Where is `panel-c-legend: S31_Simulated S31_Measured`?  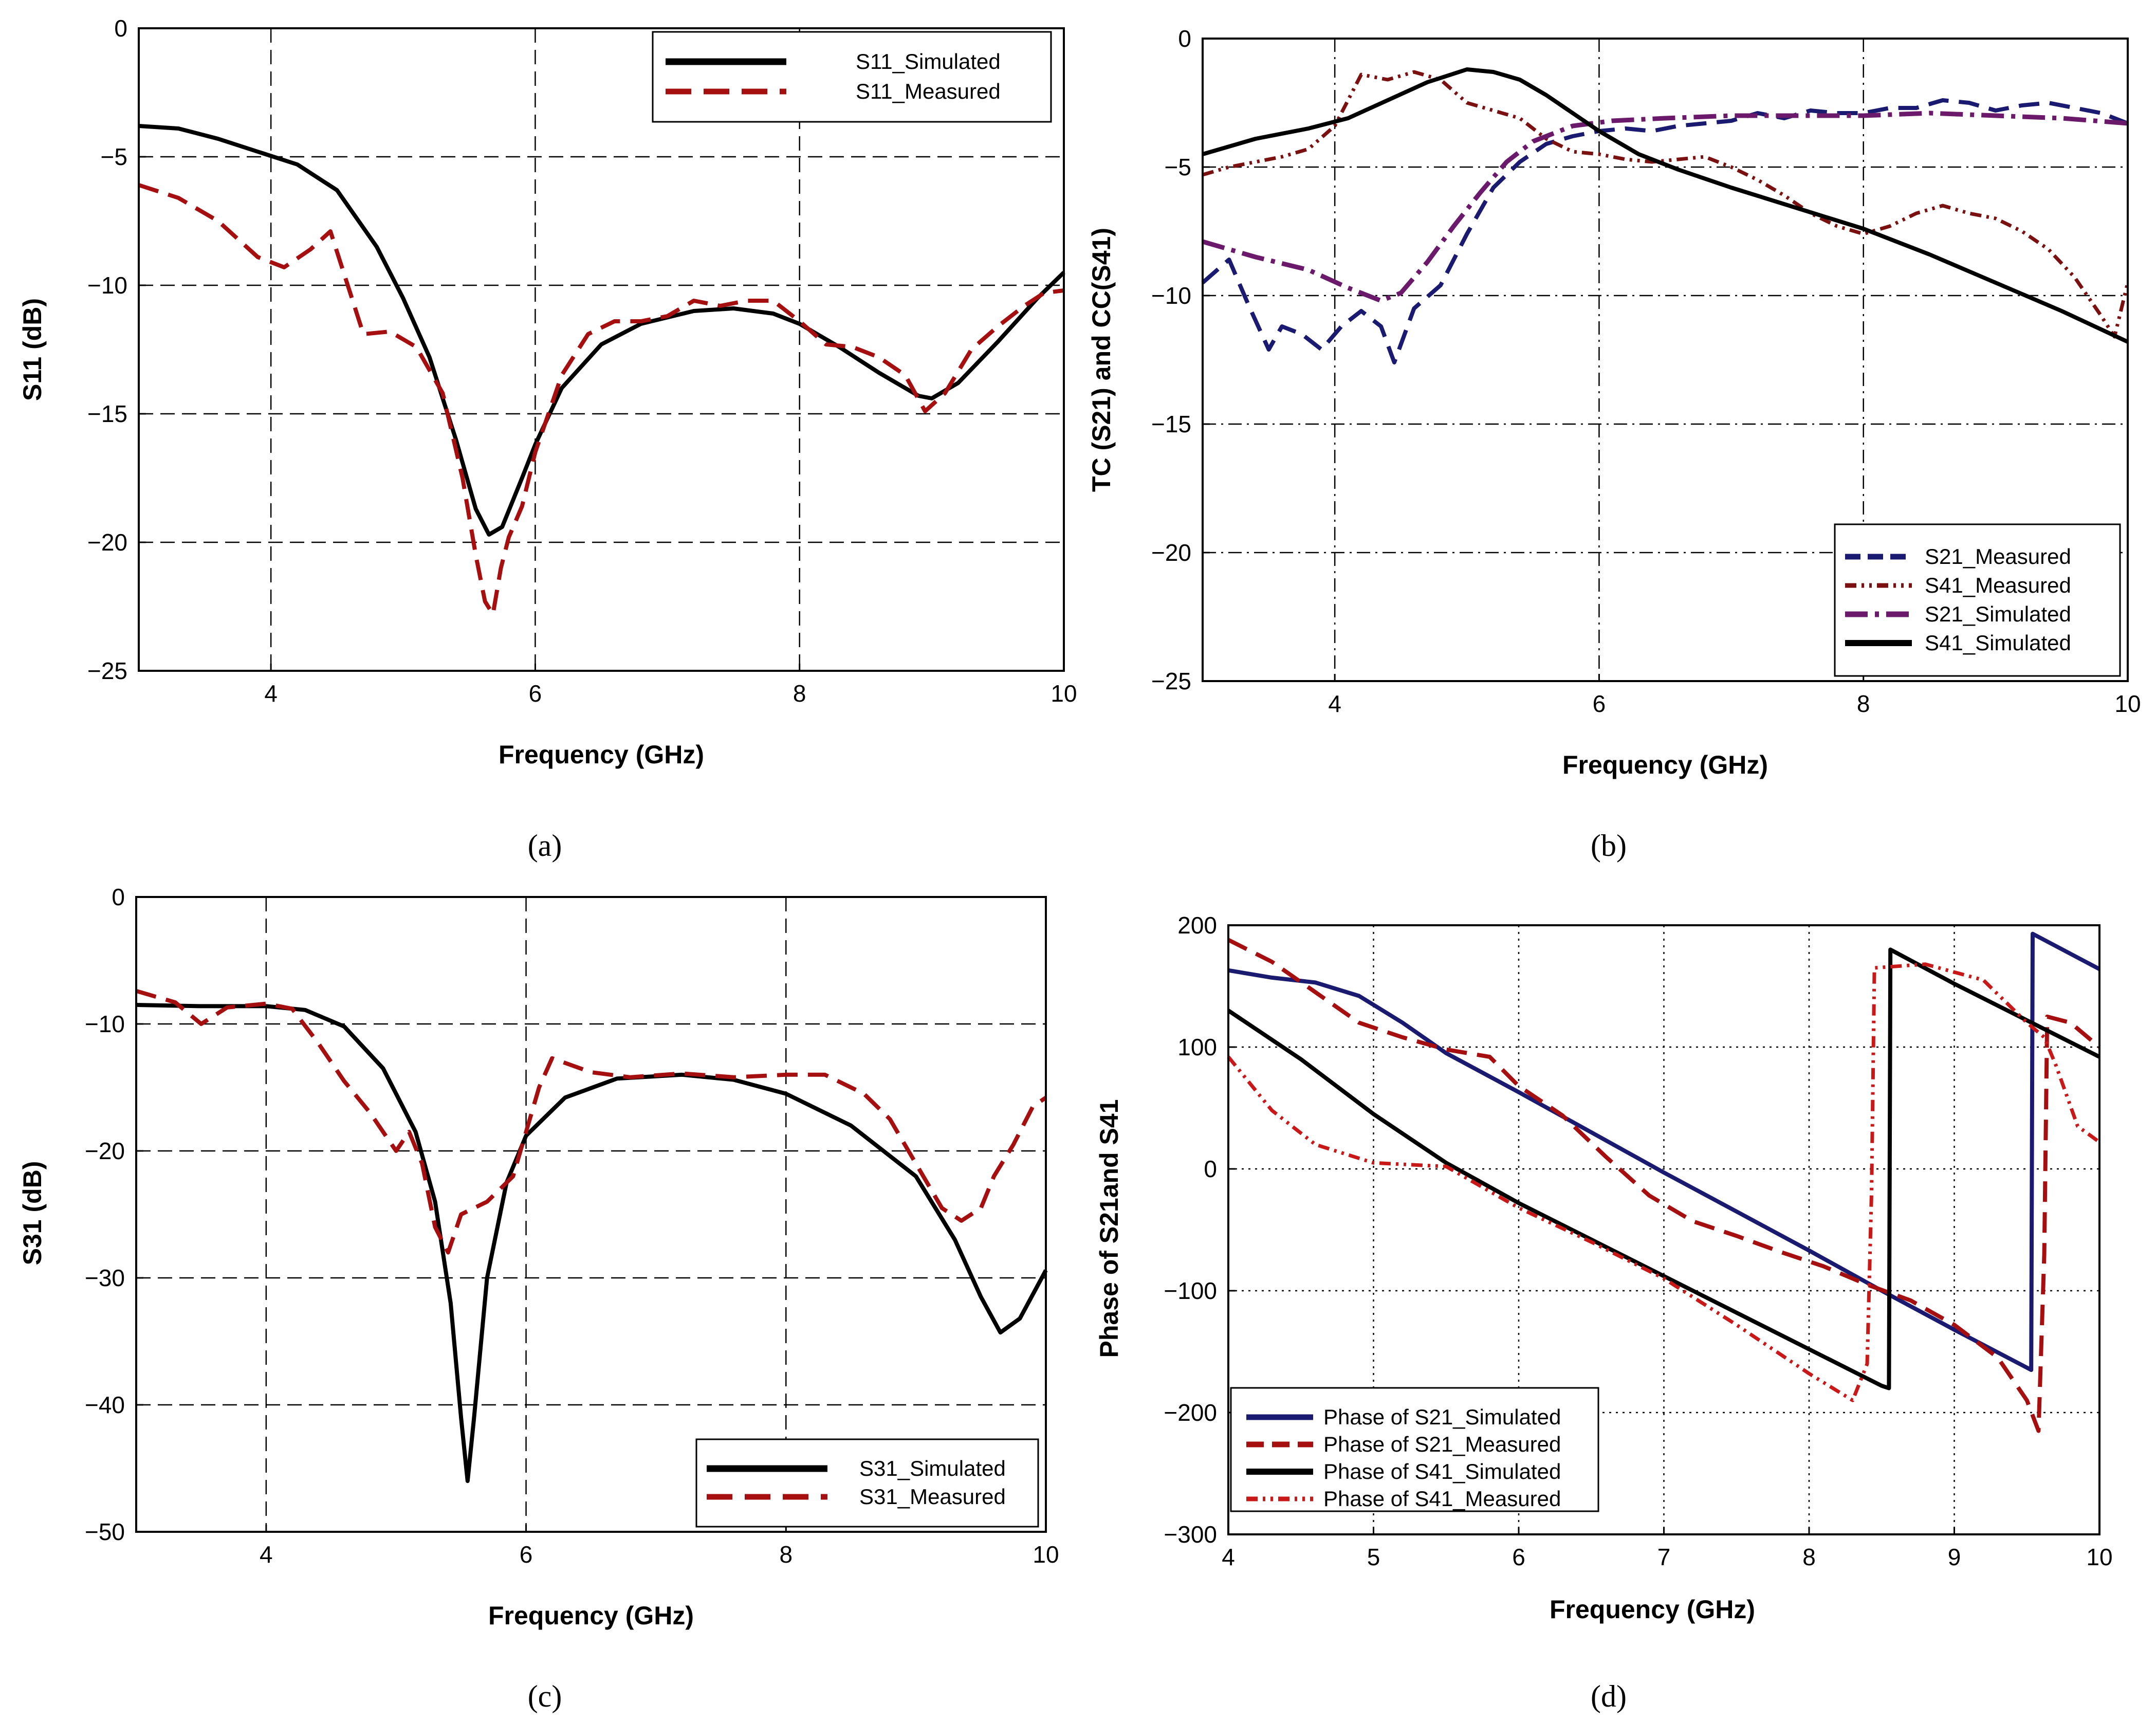
panel-c-legend: S31_Simulated S31_Measured is located at coordinates (867, 1483).